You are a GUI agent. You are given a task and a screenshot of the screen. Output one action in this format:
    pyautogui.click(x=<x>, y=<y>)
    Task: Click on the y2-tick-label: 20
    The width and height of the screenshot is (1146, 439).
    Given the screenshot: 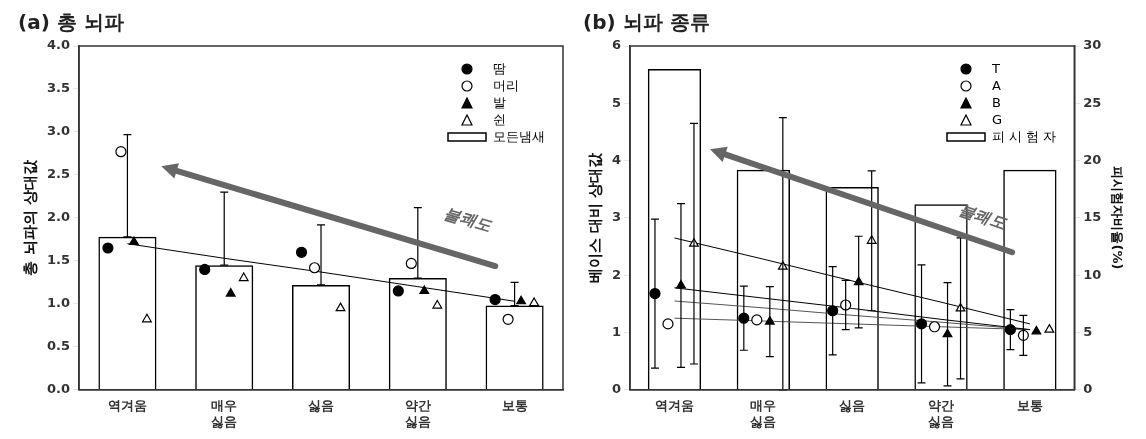 What is the action you would take?
    pyautogui.click(x=1092, y=159)
    